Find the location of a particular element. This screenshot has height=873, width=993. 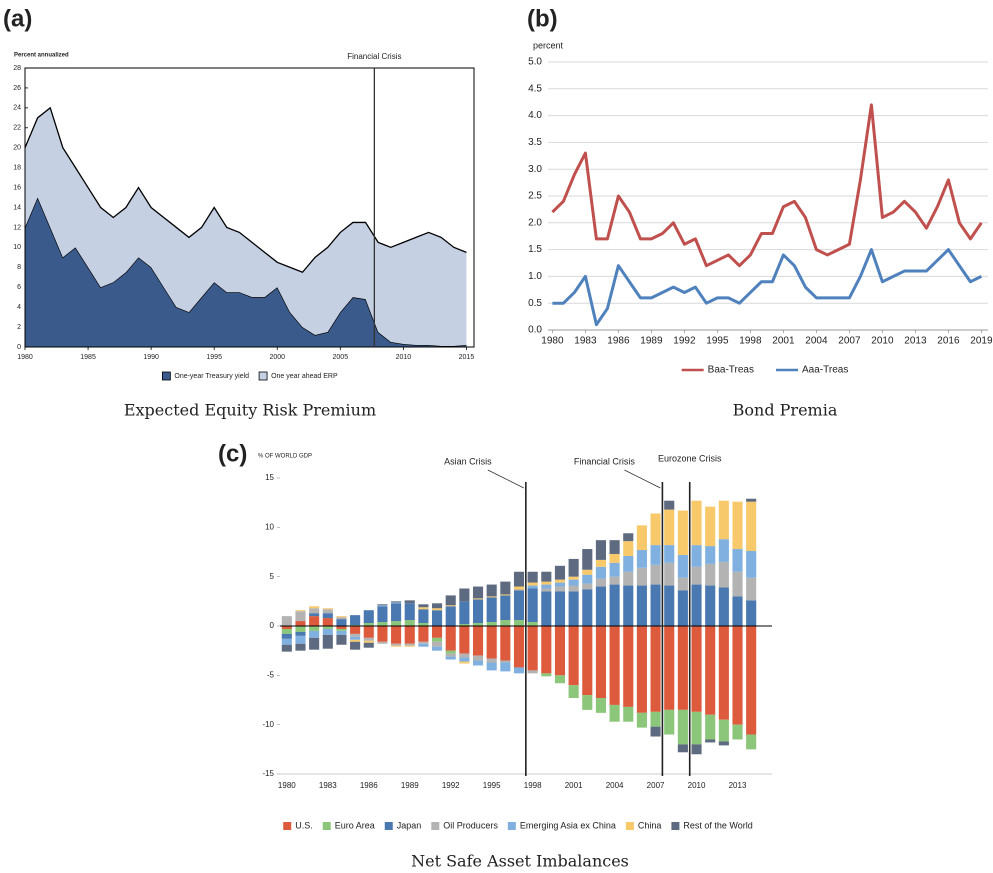

y-tick-label: 4.0 is located at coordinates (535, 115).